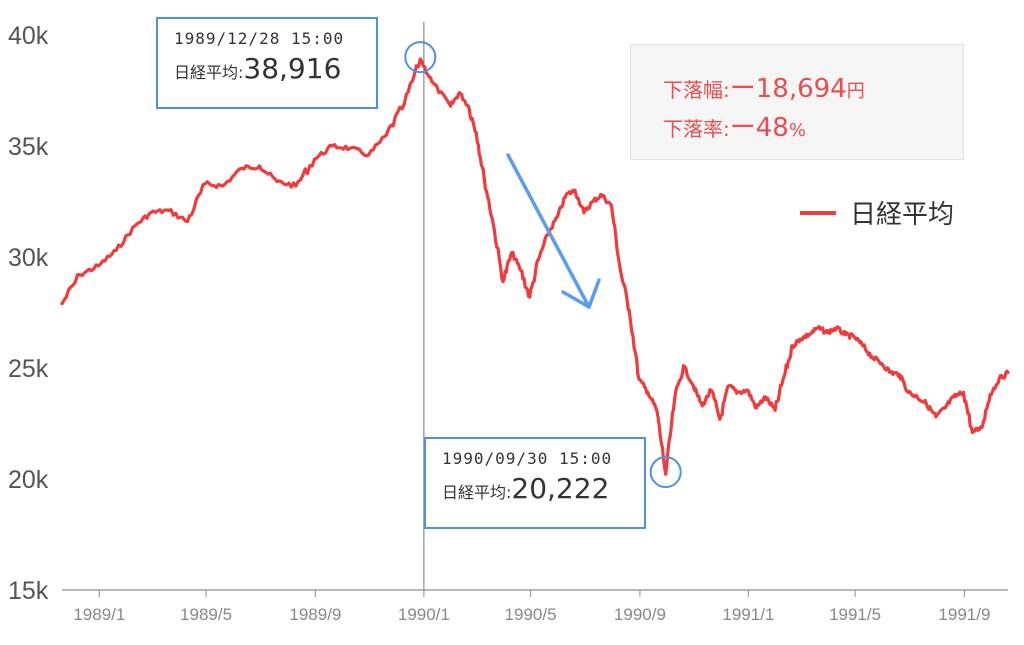 This screenshot has width=1024, height=645. Describe the element at coordinates (693, 90) in the screenshot. I see `drop-width-label: 下落幅` at that location.